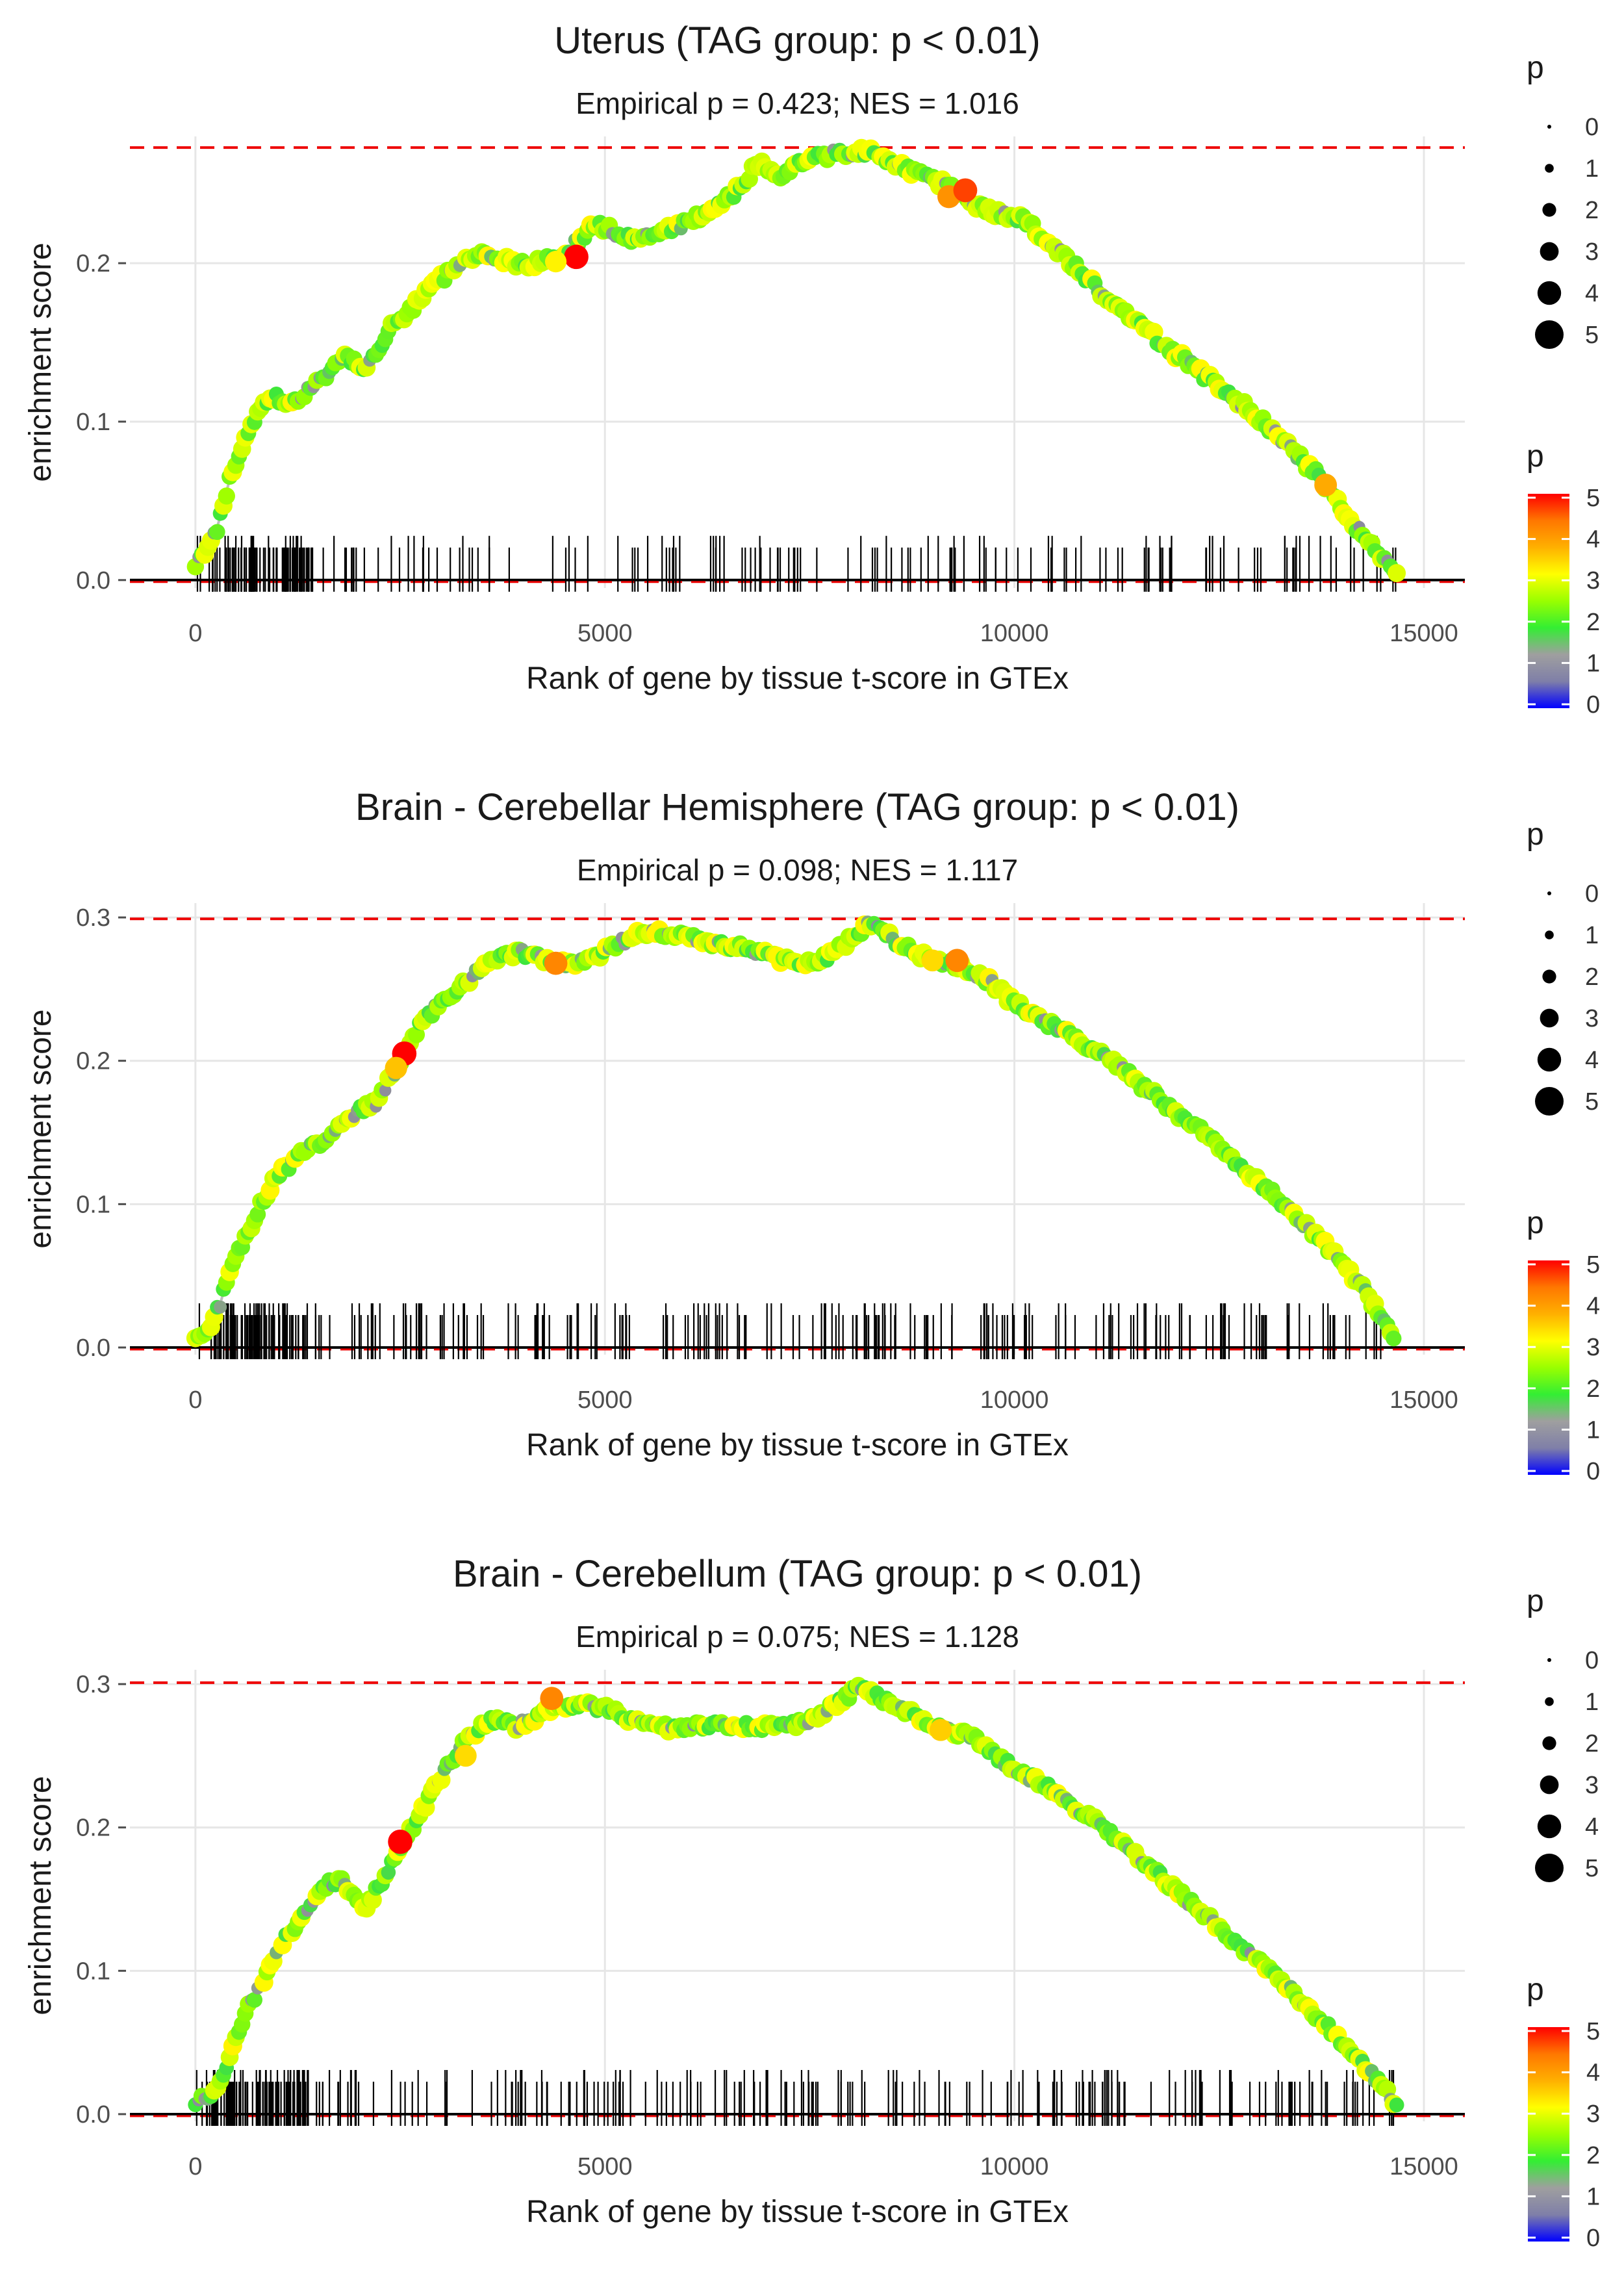 This screenshot has width=1624, height=2274. What do you see at coordinates (797, 870) in the screenshot?
I see `chart-subtitle: Empirical p = 0.098; NES = 1.117` at bounding box center [797, 870].